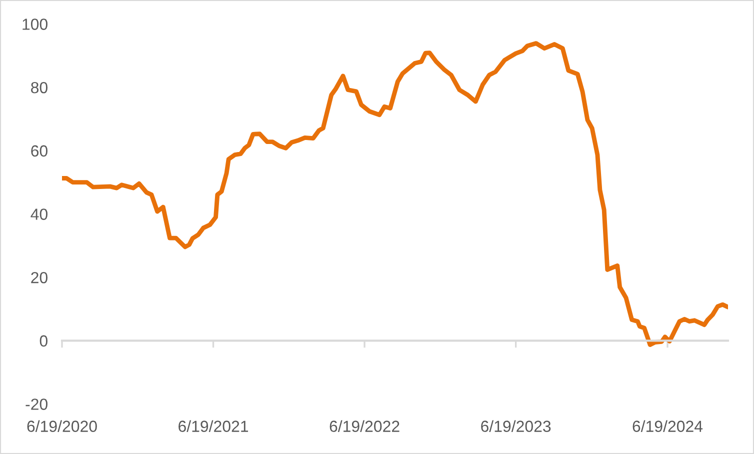 The height and width of the screenshot is (454, 754). What do you see at coordinates (39, 88) in the screenshot?
I see `y-tick-label: 80` at bounding box center [39, 88].